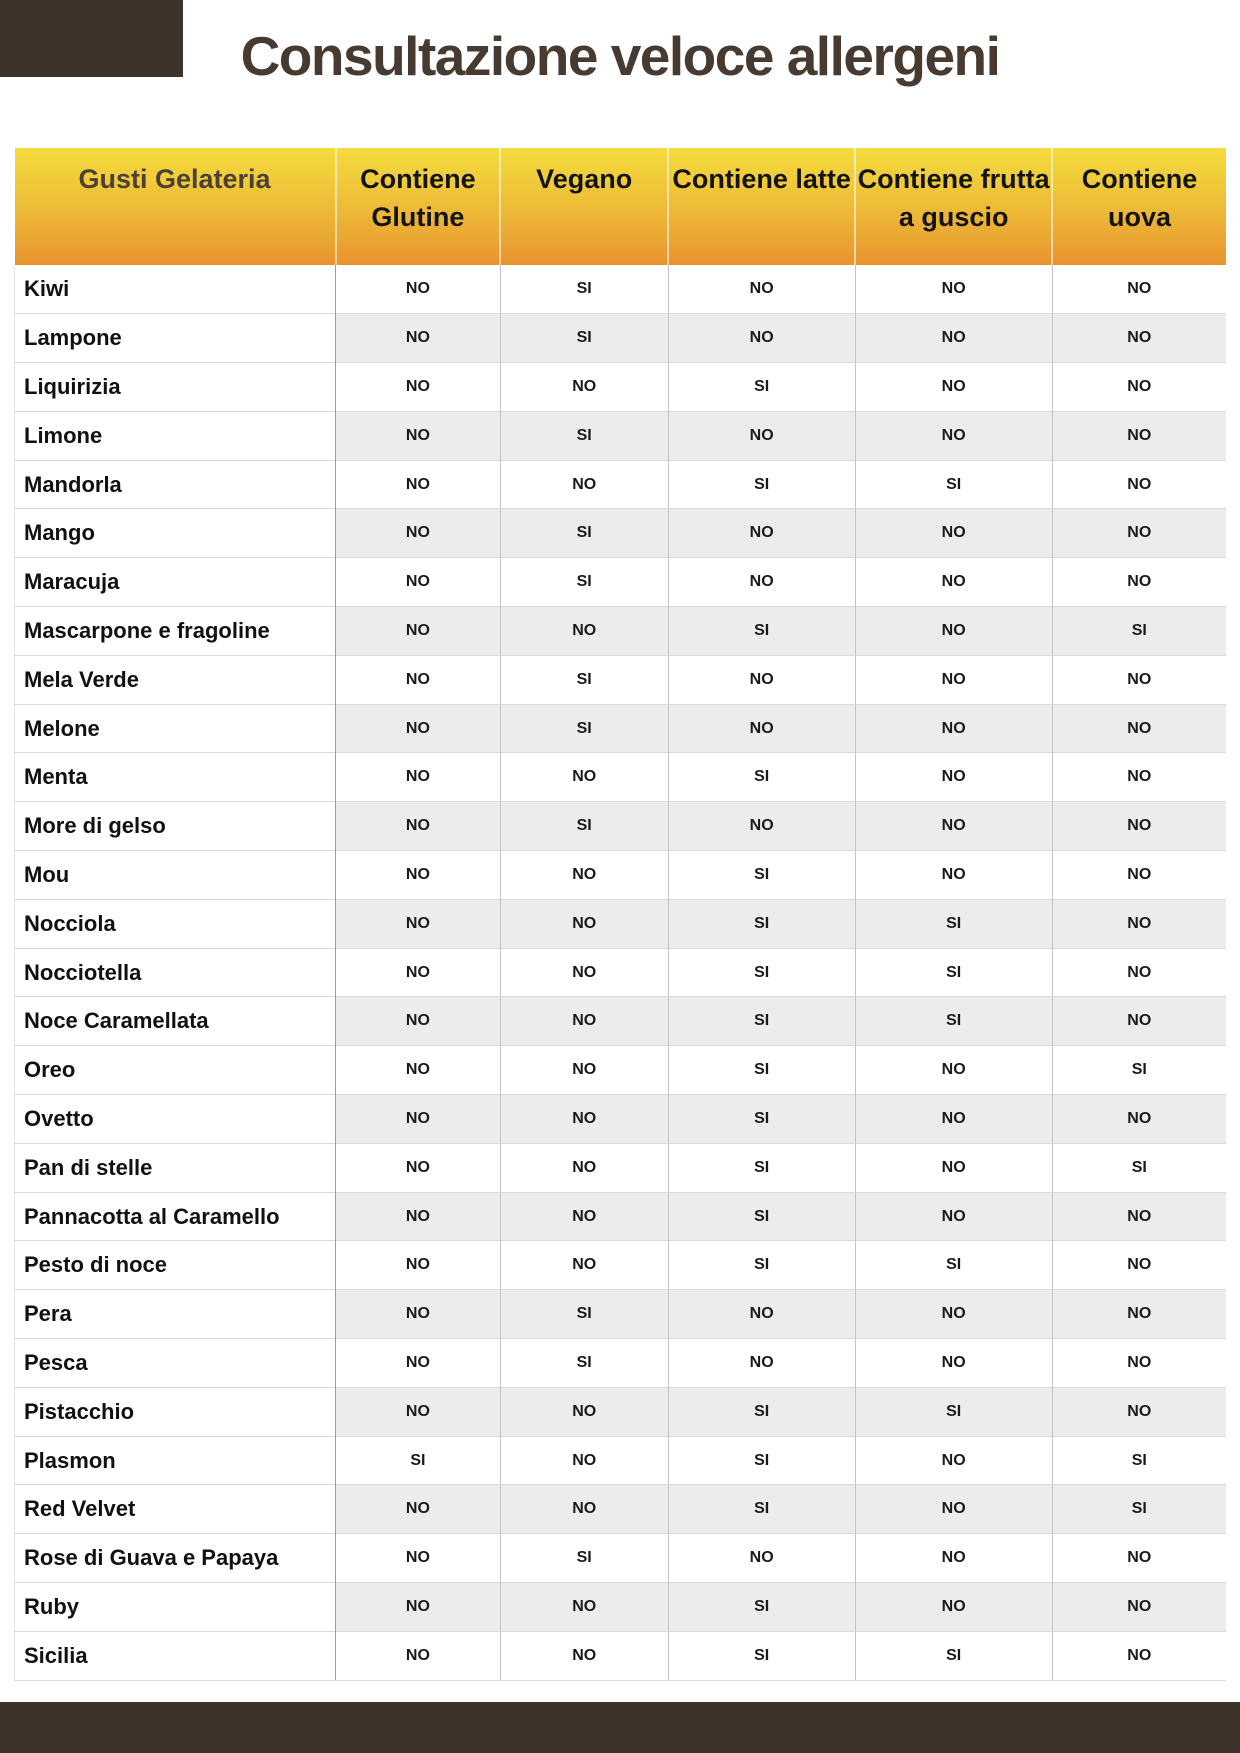 This screenshot has height=1753, width=1240. Describe the element at coordinates (175, 289) in the screenshot. I see `flavor-cell: Kiwi` at that location.